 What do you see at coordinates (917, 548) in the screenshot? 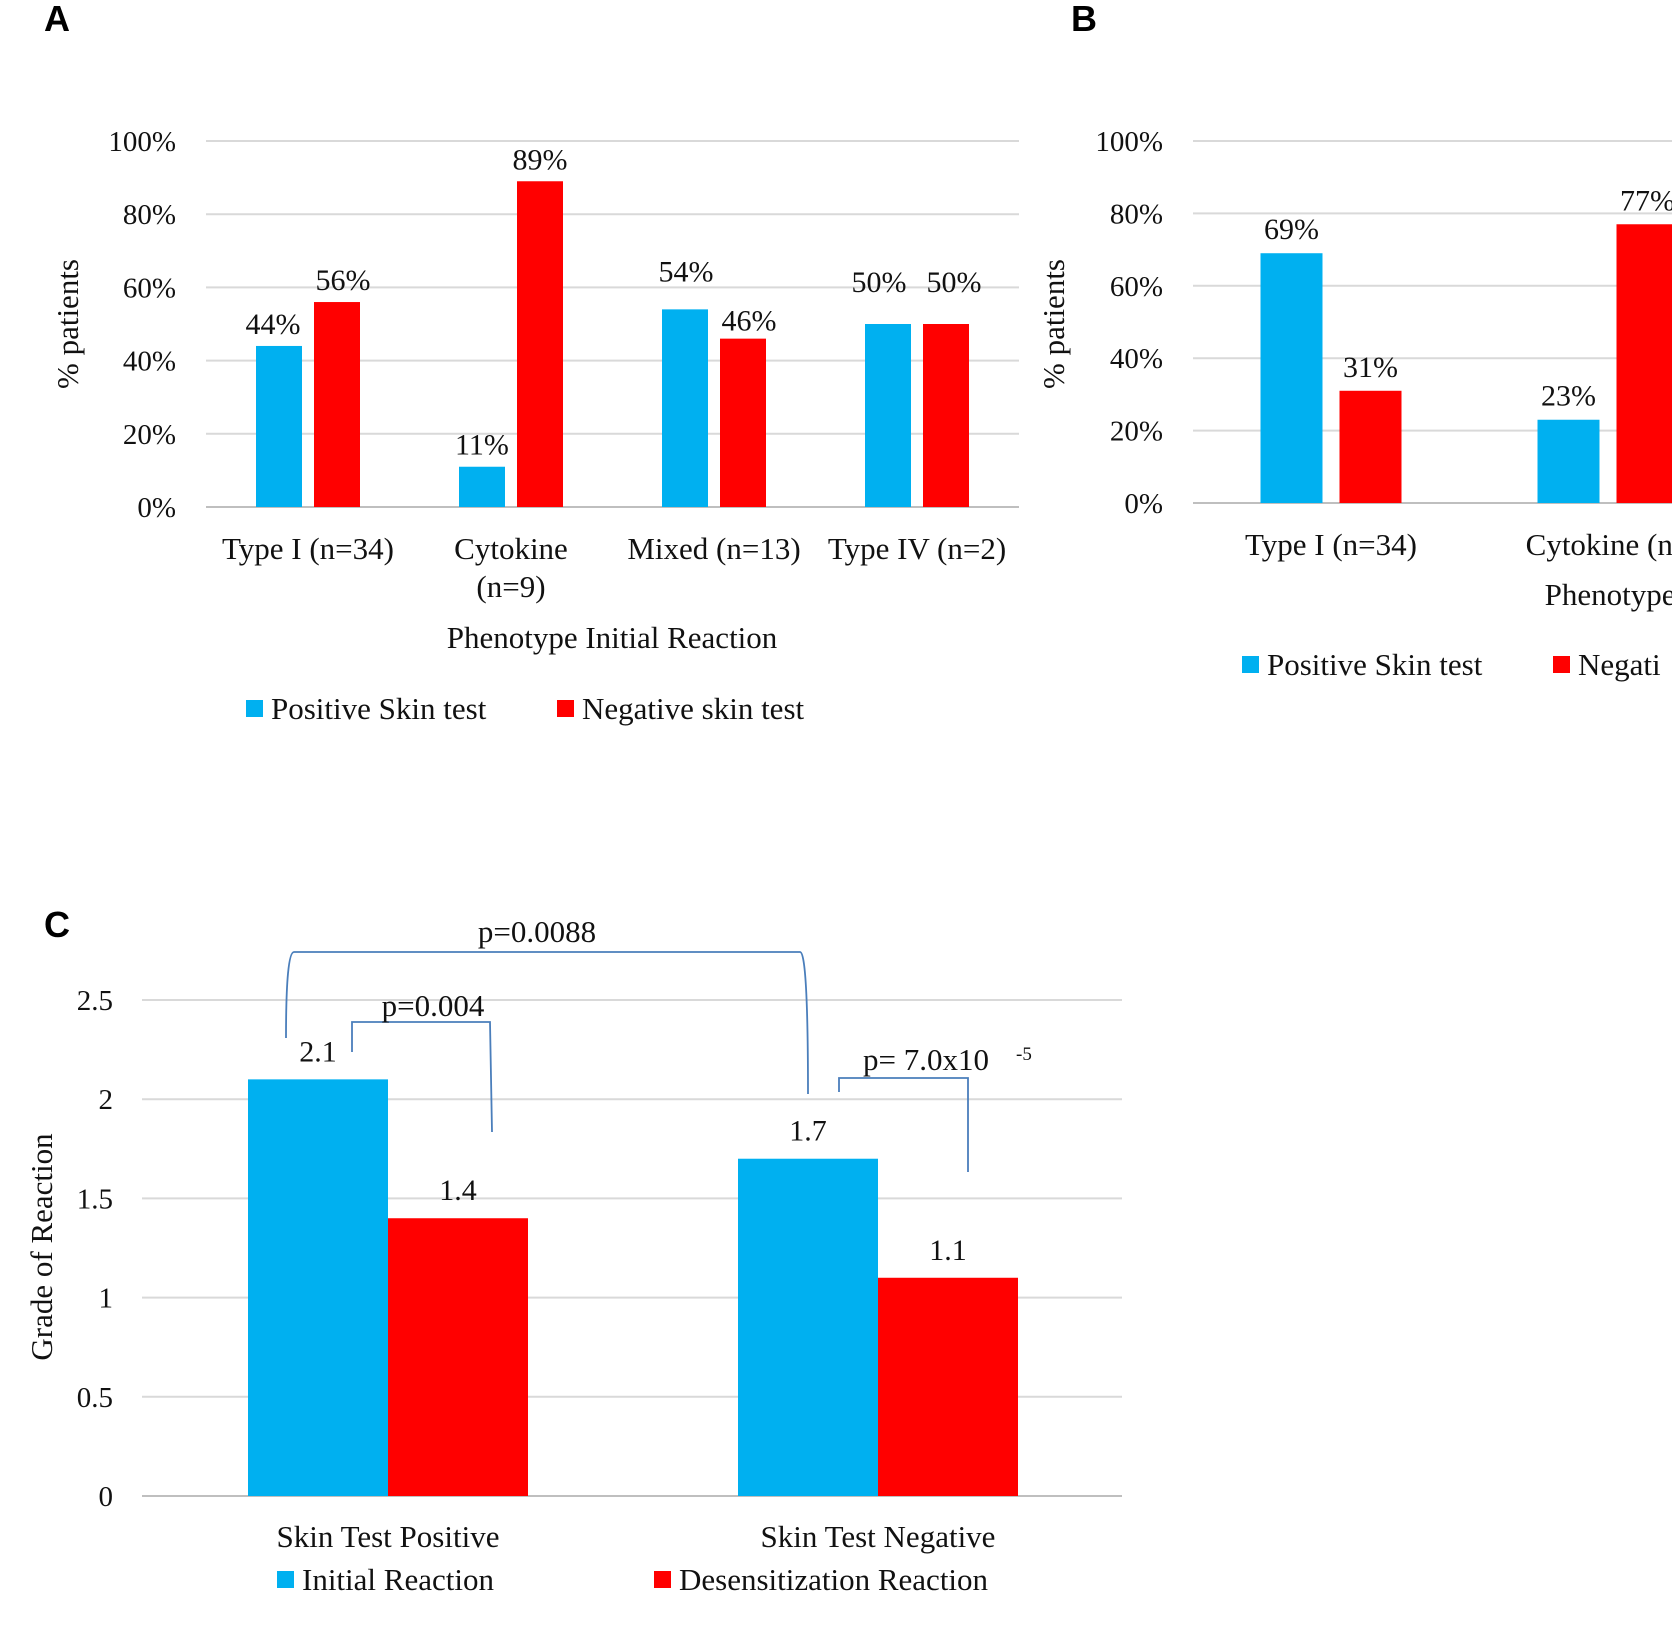
I see `x-tick-label: Type IV (n=2)` at bounding box center [917, 548].